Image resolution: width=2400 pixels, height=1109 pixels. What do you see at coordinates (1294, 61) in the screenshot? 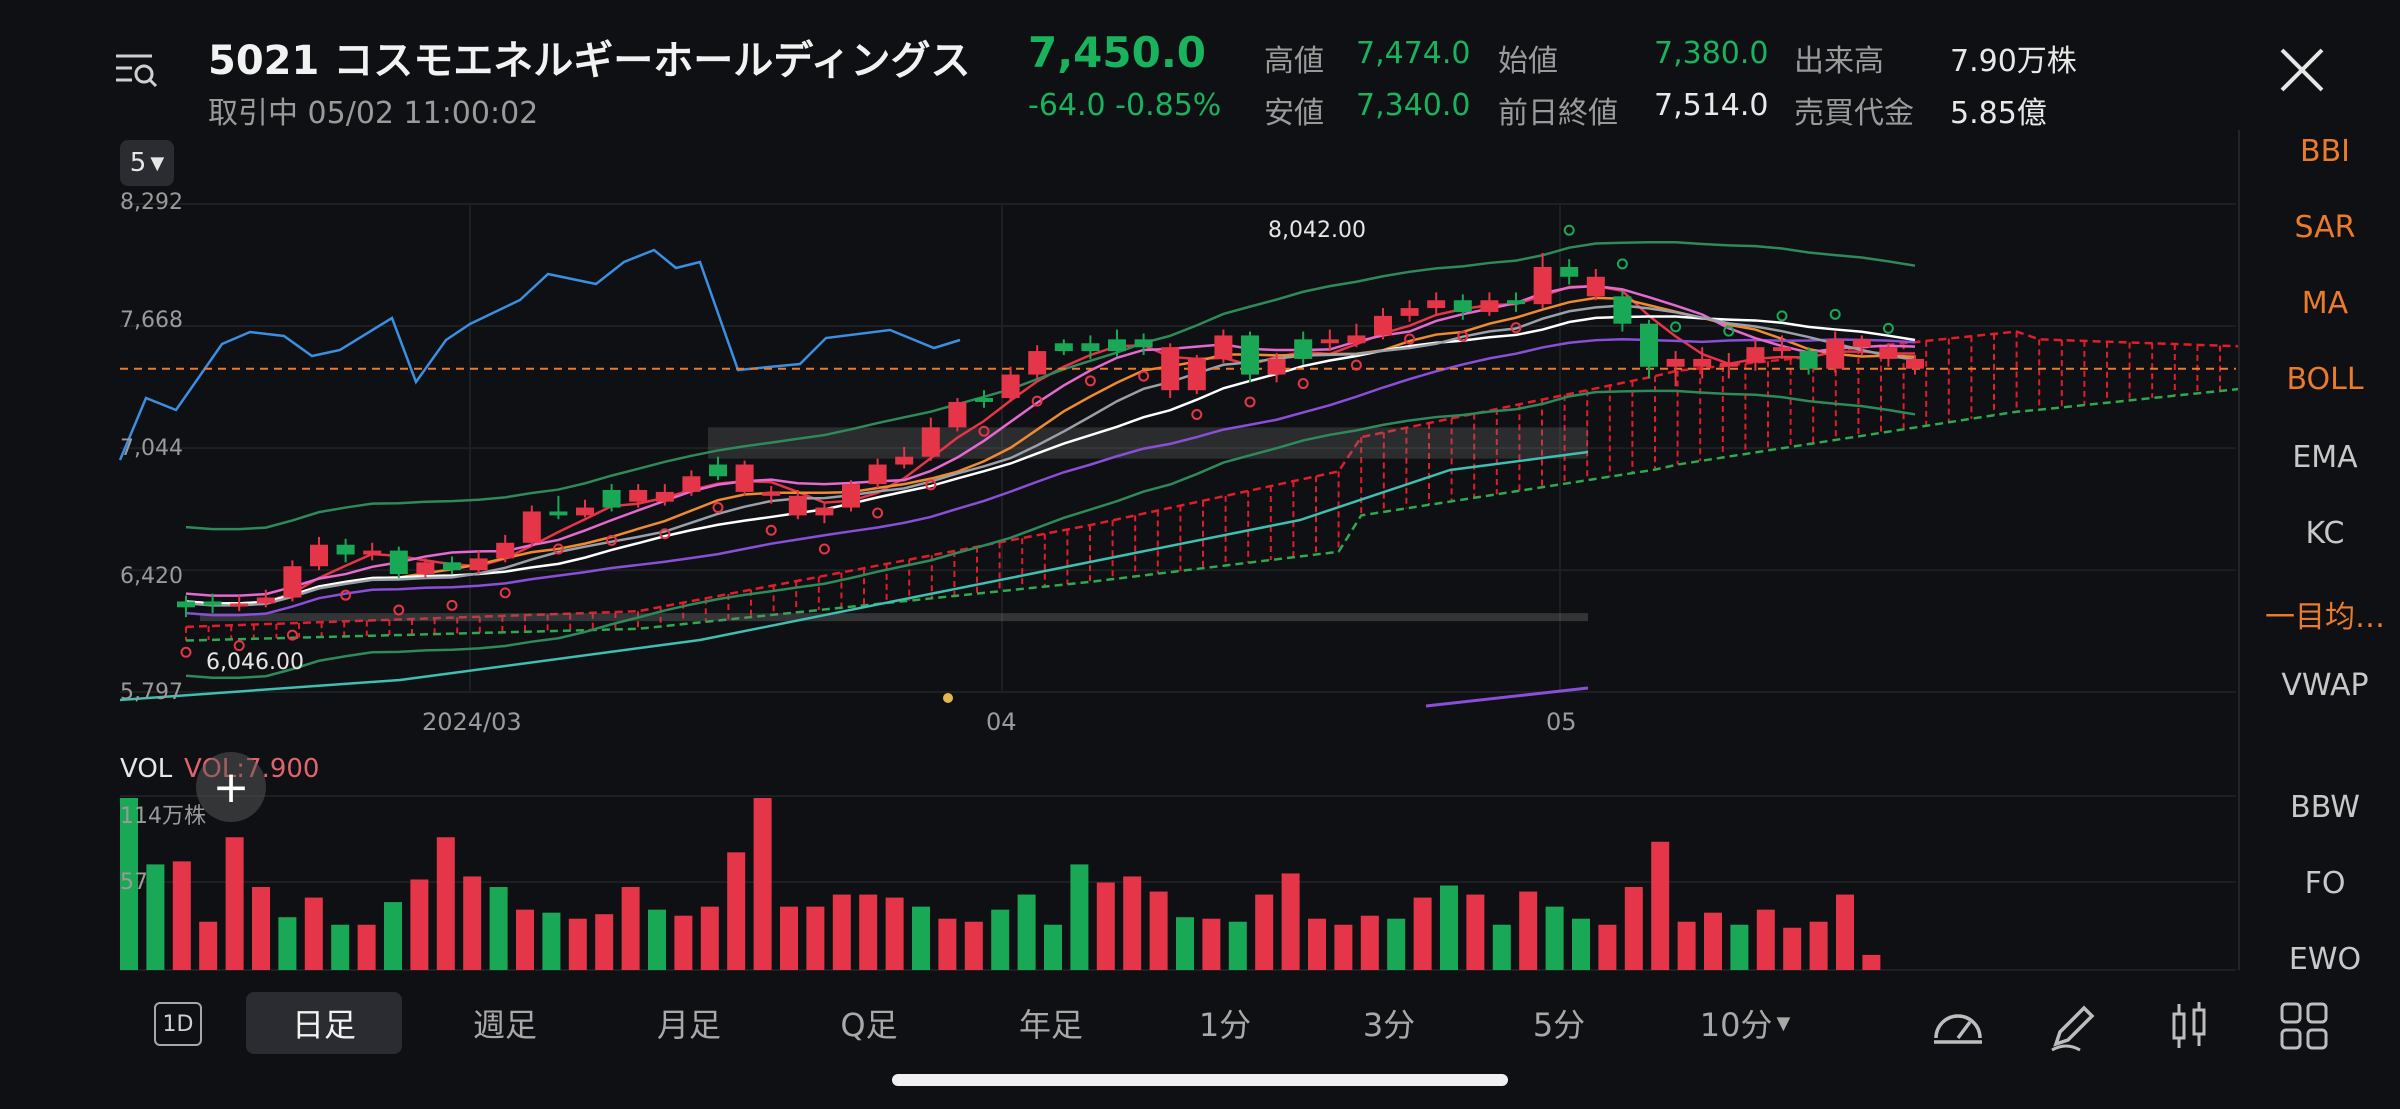
I see `stat-high-label: 高値` at bounding box center [1294, 61].